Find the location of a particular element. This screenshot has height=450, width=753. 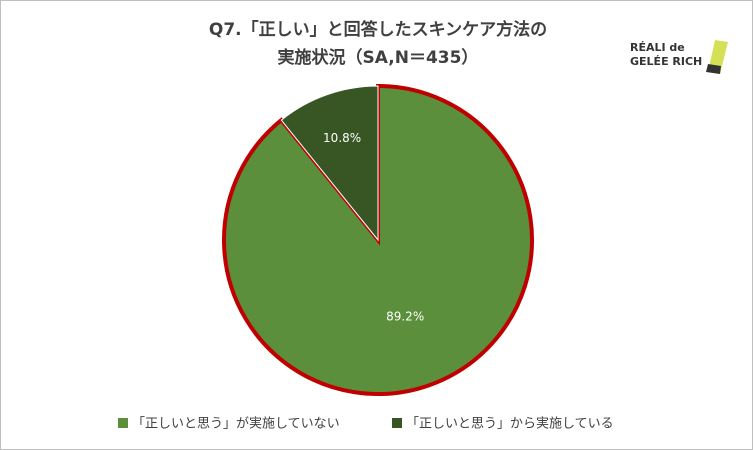

pie-slice is located at coordinates (329, 163).